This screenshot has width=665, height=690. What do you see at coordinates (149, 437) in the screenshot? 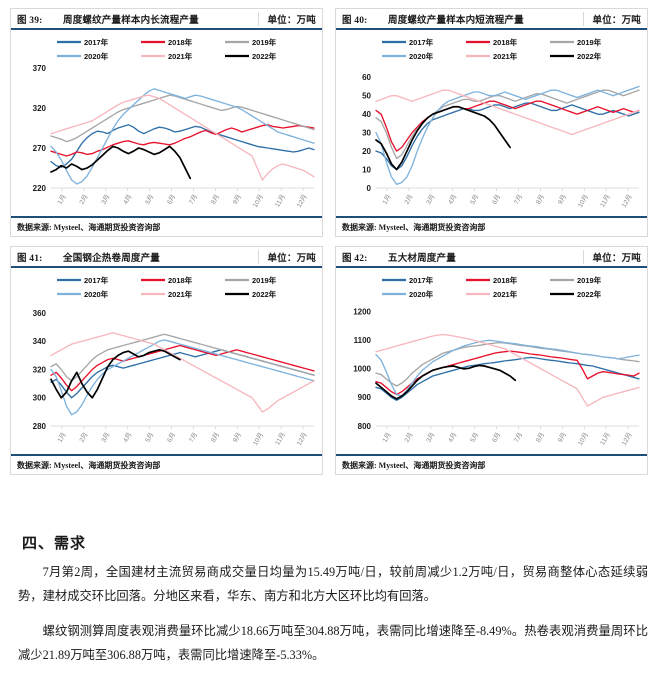
I see `x-tick-label: 5月` at bounding box center [149, 437].